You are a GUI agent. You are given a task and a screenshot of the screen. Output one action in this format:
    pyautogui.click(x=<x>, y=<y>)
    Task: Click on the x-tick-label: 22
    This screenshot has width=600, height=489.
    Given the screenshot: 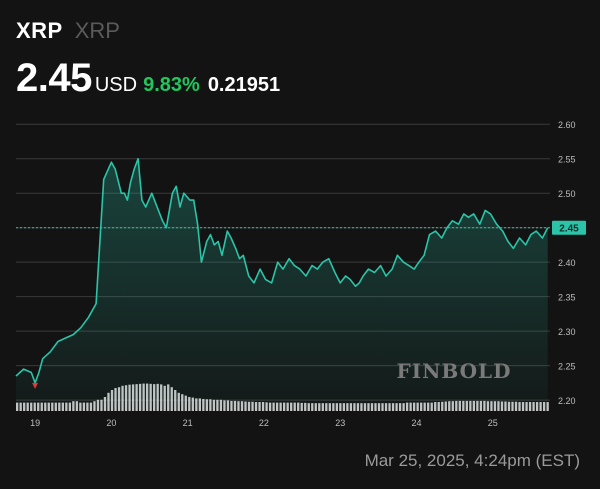 What is the action you would take?
    pyautogui.click(x=264, y=423)
    